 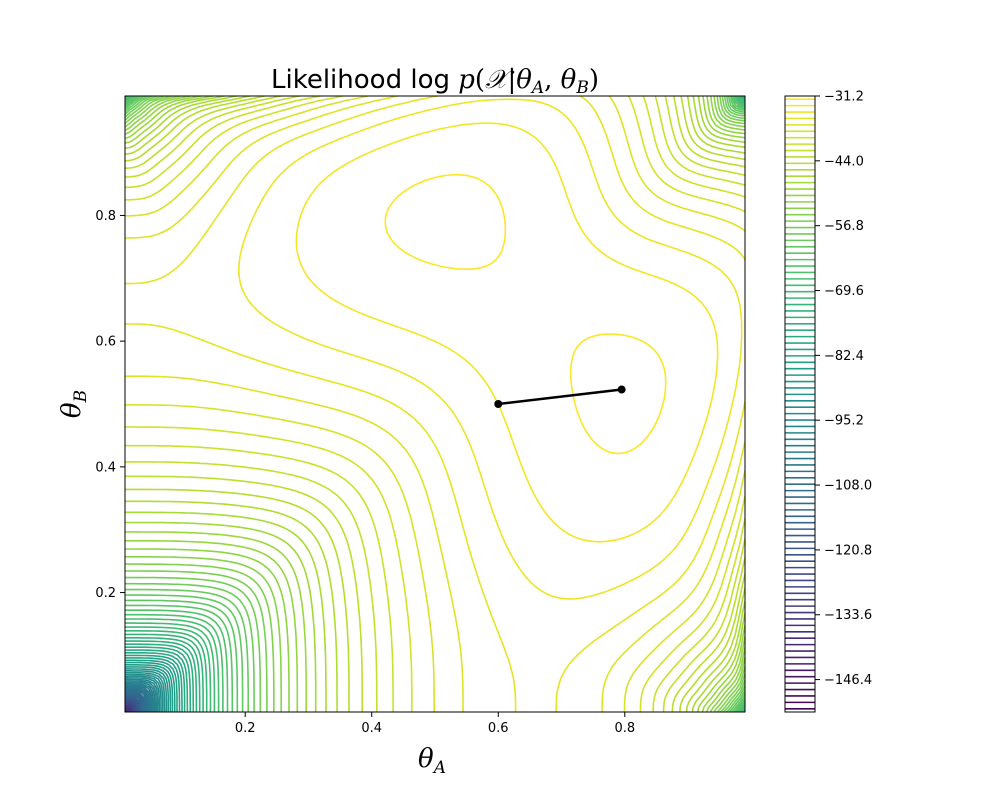 I want to click on y-tick-label: 0.2, so click(x=105, y=593).